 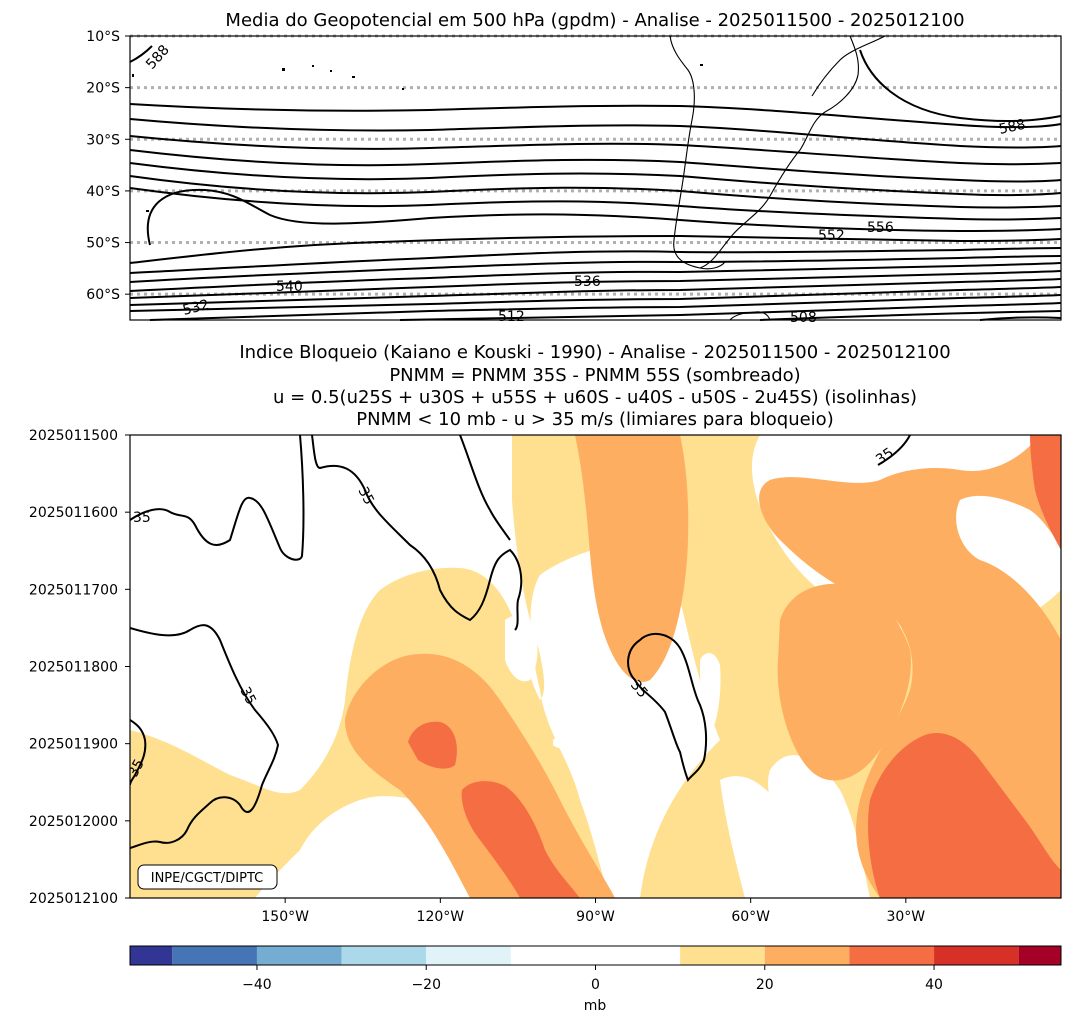 What do you see at coordinates (417, 138) in the screenshot?
I see `islands` at bounding box center [417, 138].